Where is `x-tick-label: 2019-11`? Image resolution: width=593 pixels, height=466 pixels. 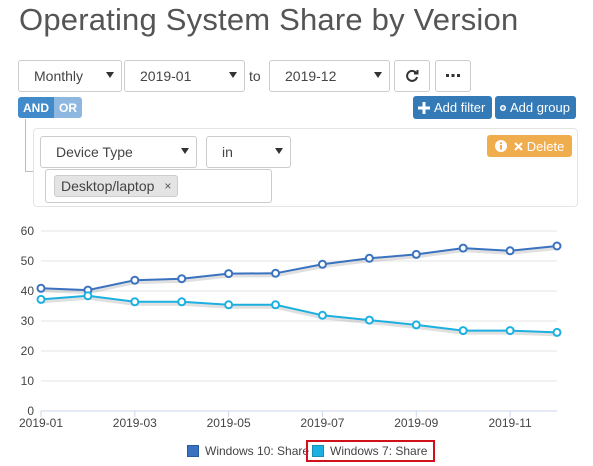
x-tick-label: 2019-11 is located at coordinates (510, 423).